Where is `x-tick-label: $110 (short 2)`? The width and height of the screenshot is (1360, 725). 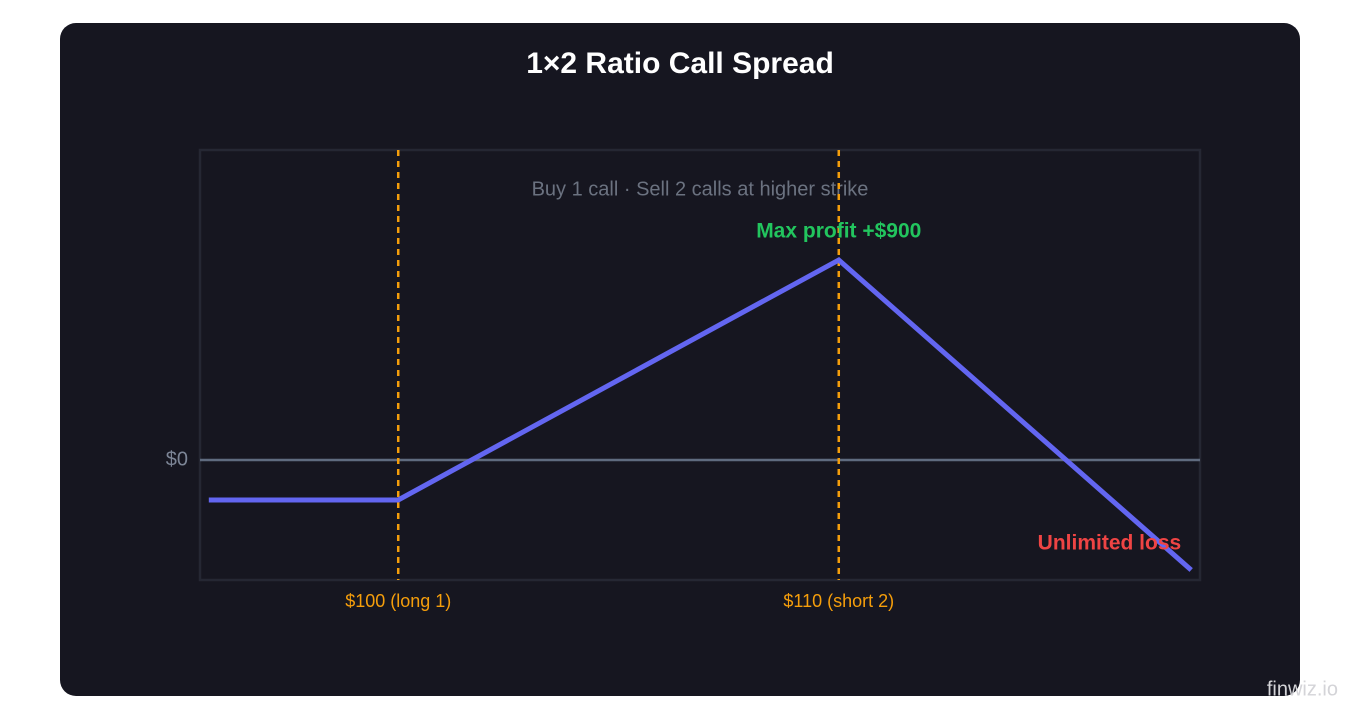 x-tick-label: $110 (short 2) is located at coordinates (838, 601).